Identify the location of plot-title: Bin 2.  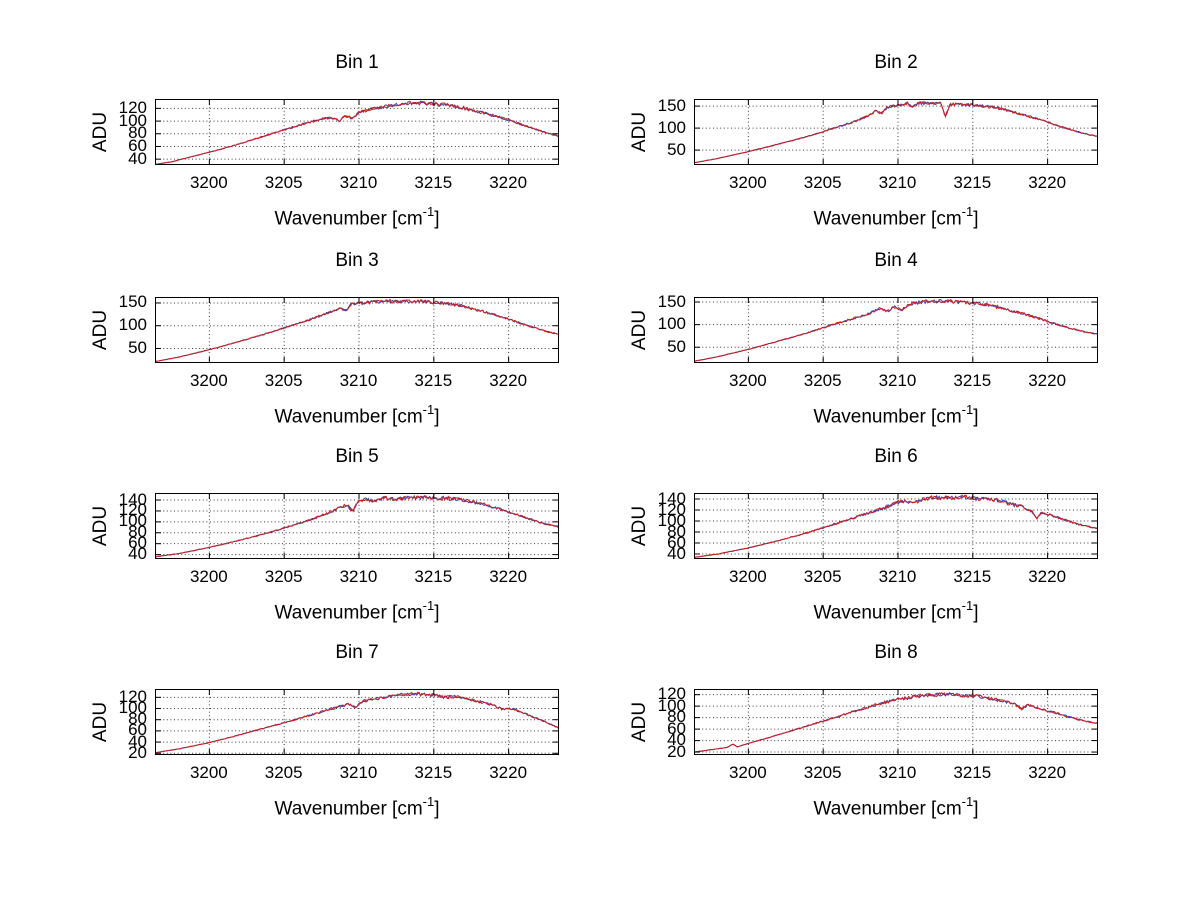
(896, 62).